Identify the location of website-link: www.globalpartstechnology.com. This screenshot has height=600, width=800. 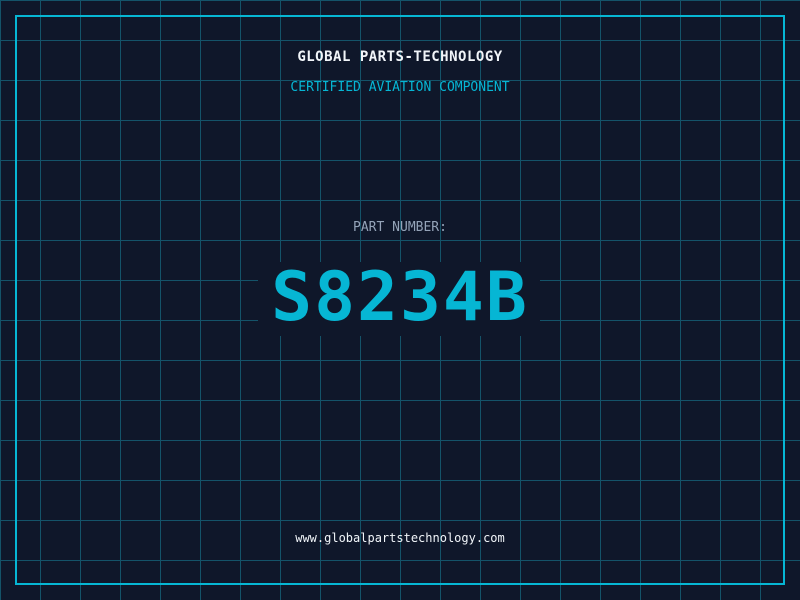
(400, 538).